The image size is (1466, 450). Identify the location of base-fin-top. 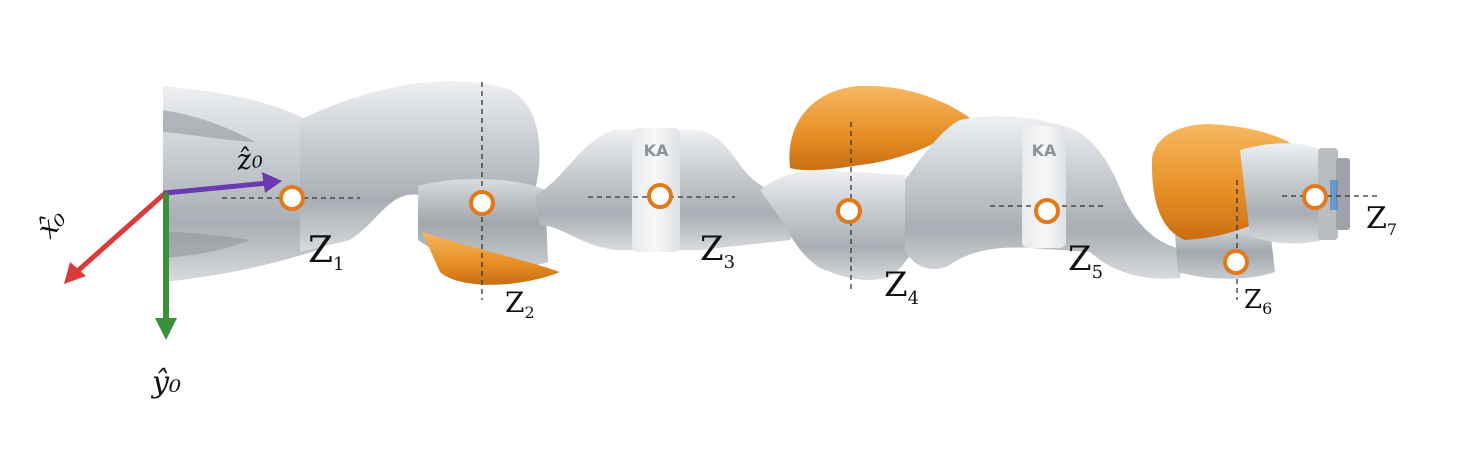
(209, 126).